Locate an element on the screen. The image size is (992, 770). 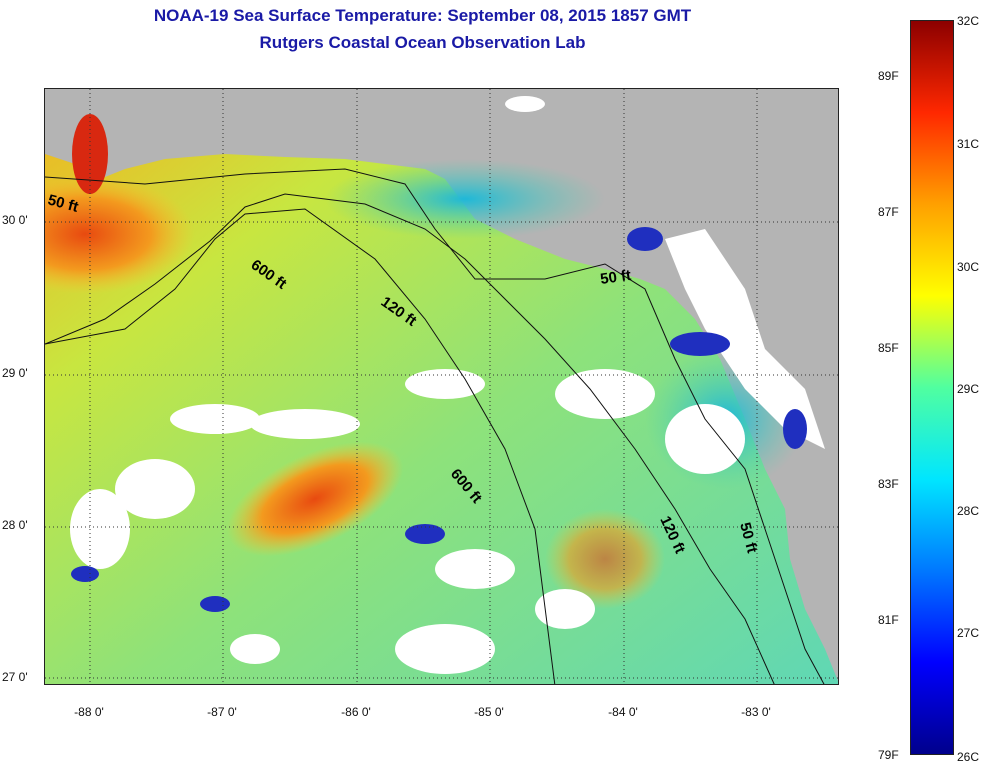
colorbar-label-26c: 26C is located at coordinates (968, 757).